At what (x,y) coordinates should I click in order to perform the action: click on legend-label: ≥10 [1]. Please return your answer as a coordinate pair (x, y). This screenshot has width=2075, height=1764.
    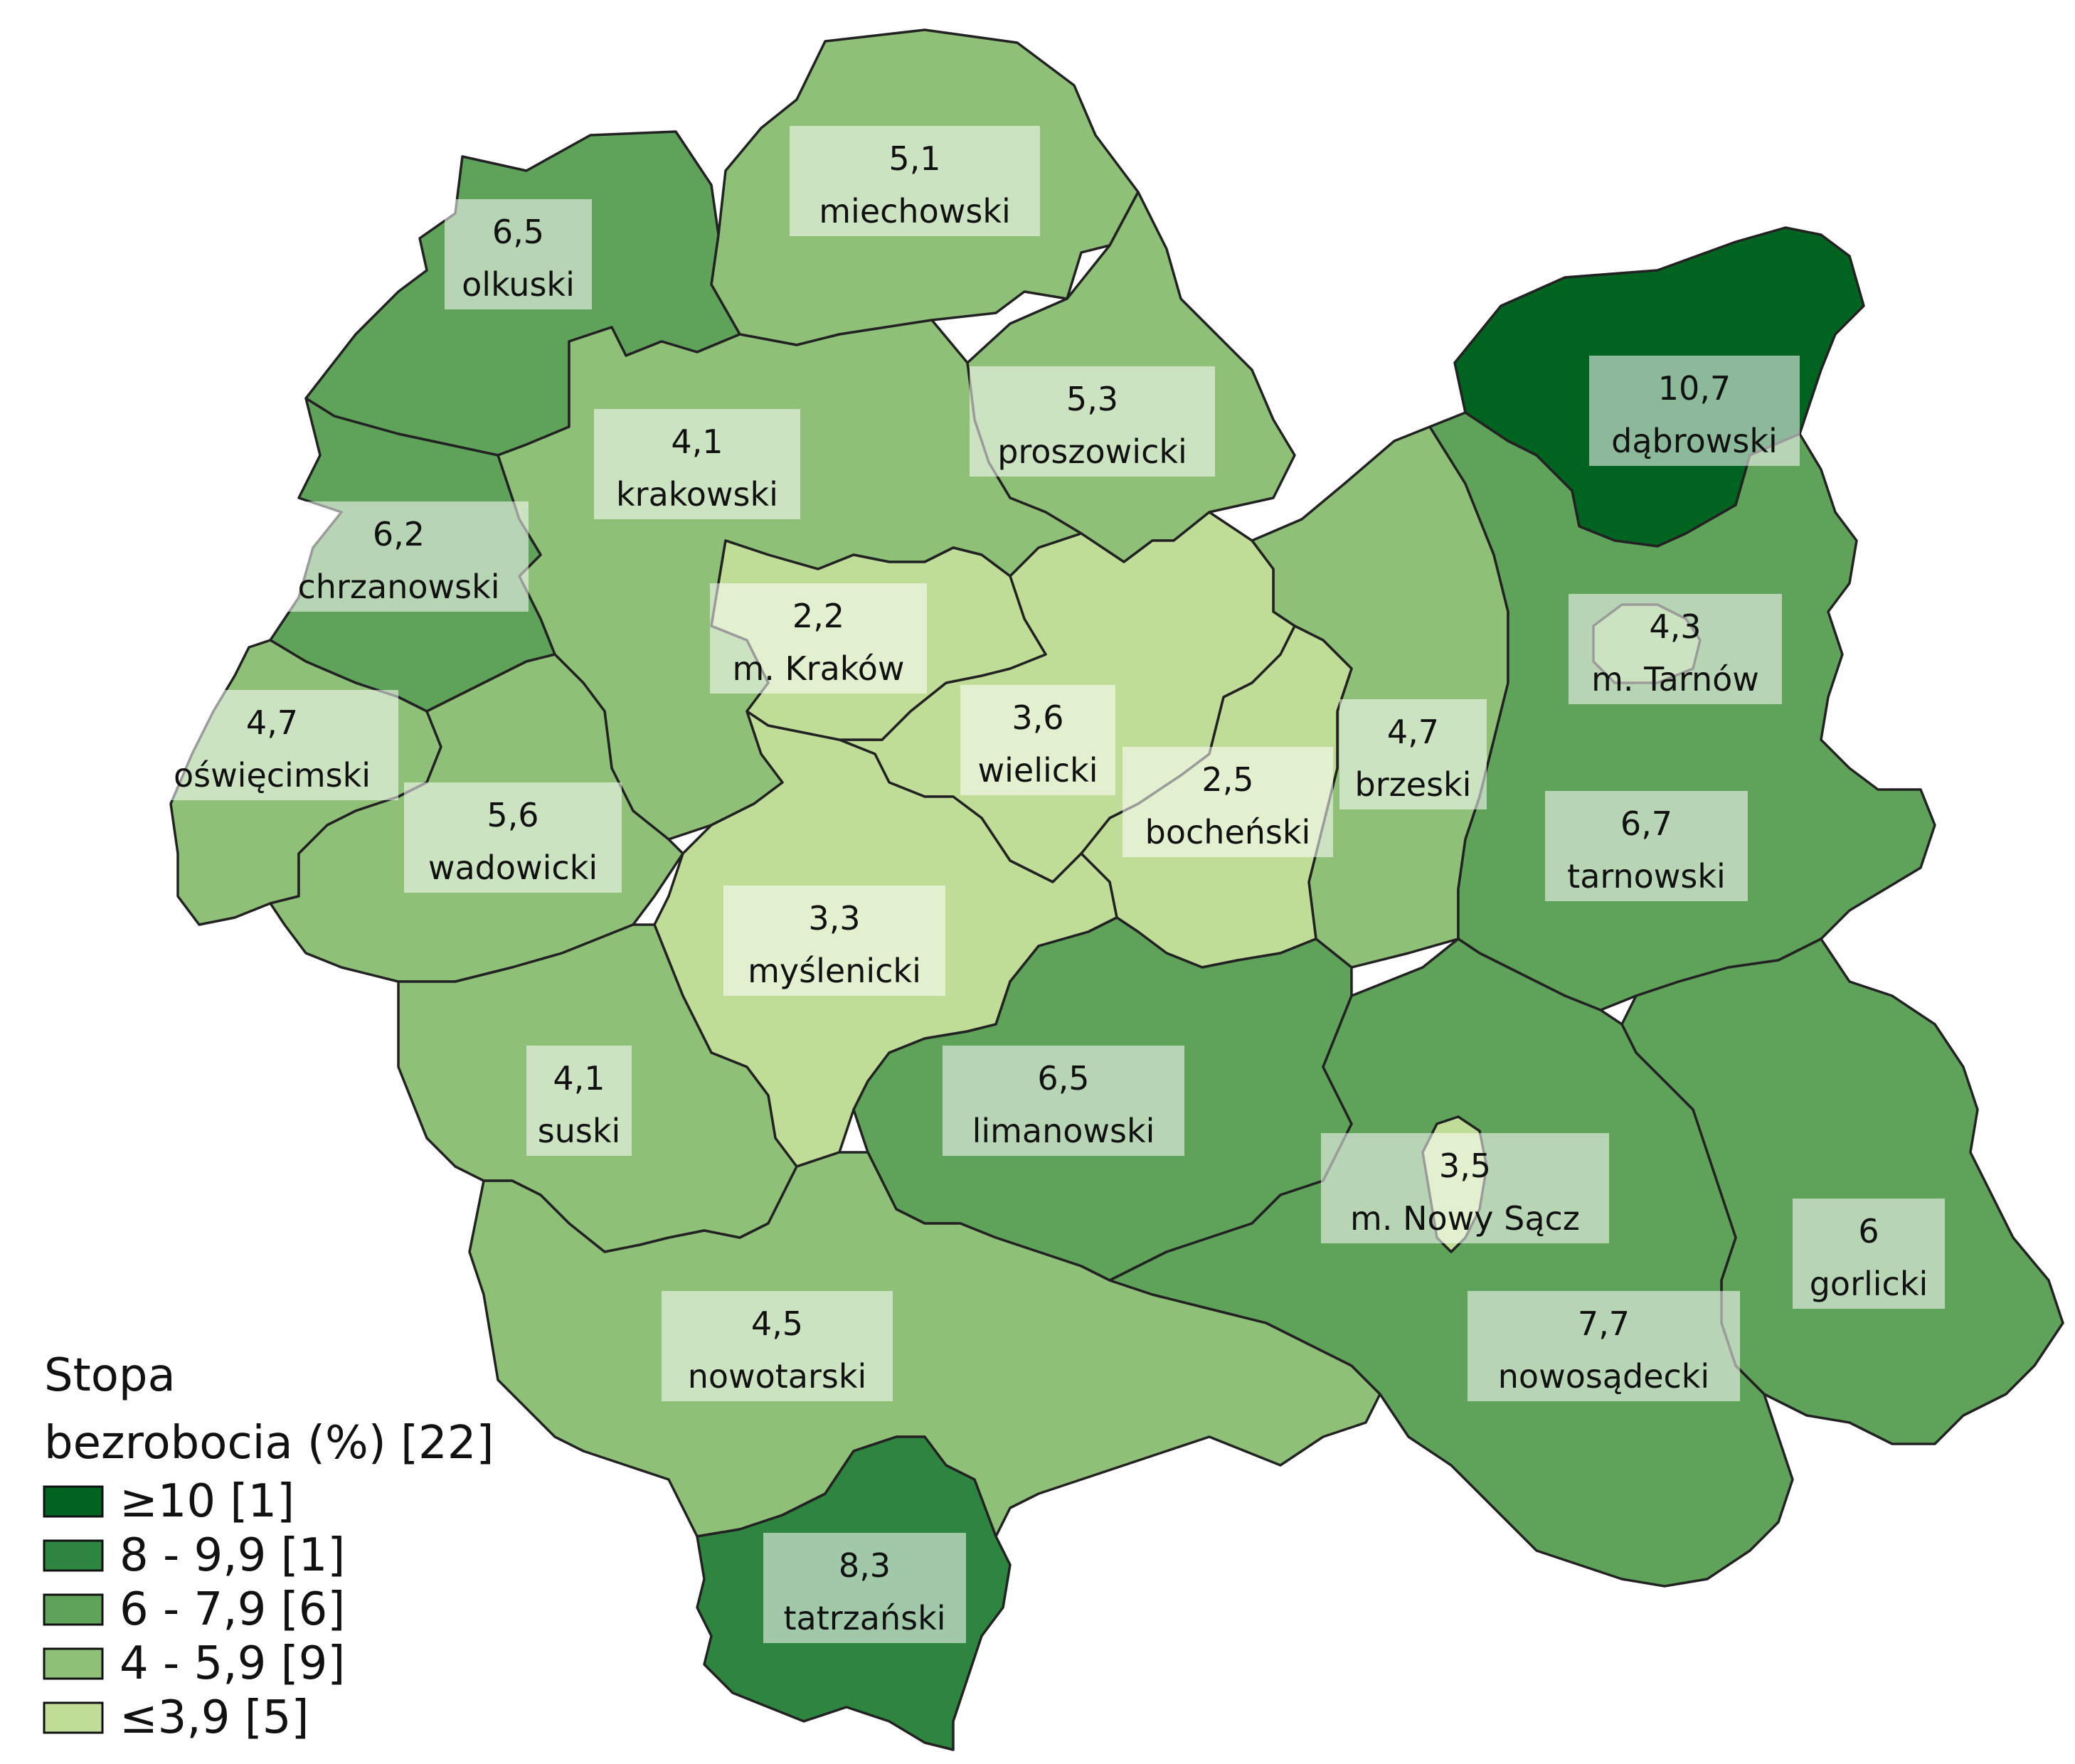
    Looking at the image, I should click on (207, 1502).